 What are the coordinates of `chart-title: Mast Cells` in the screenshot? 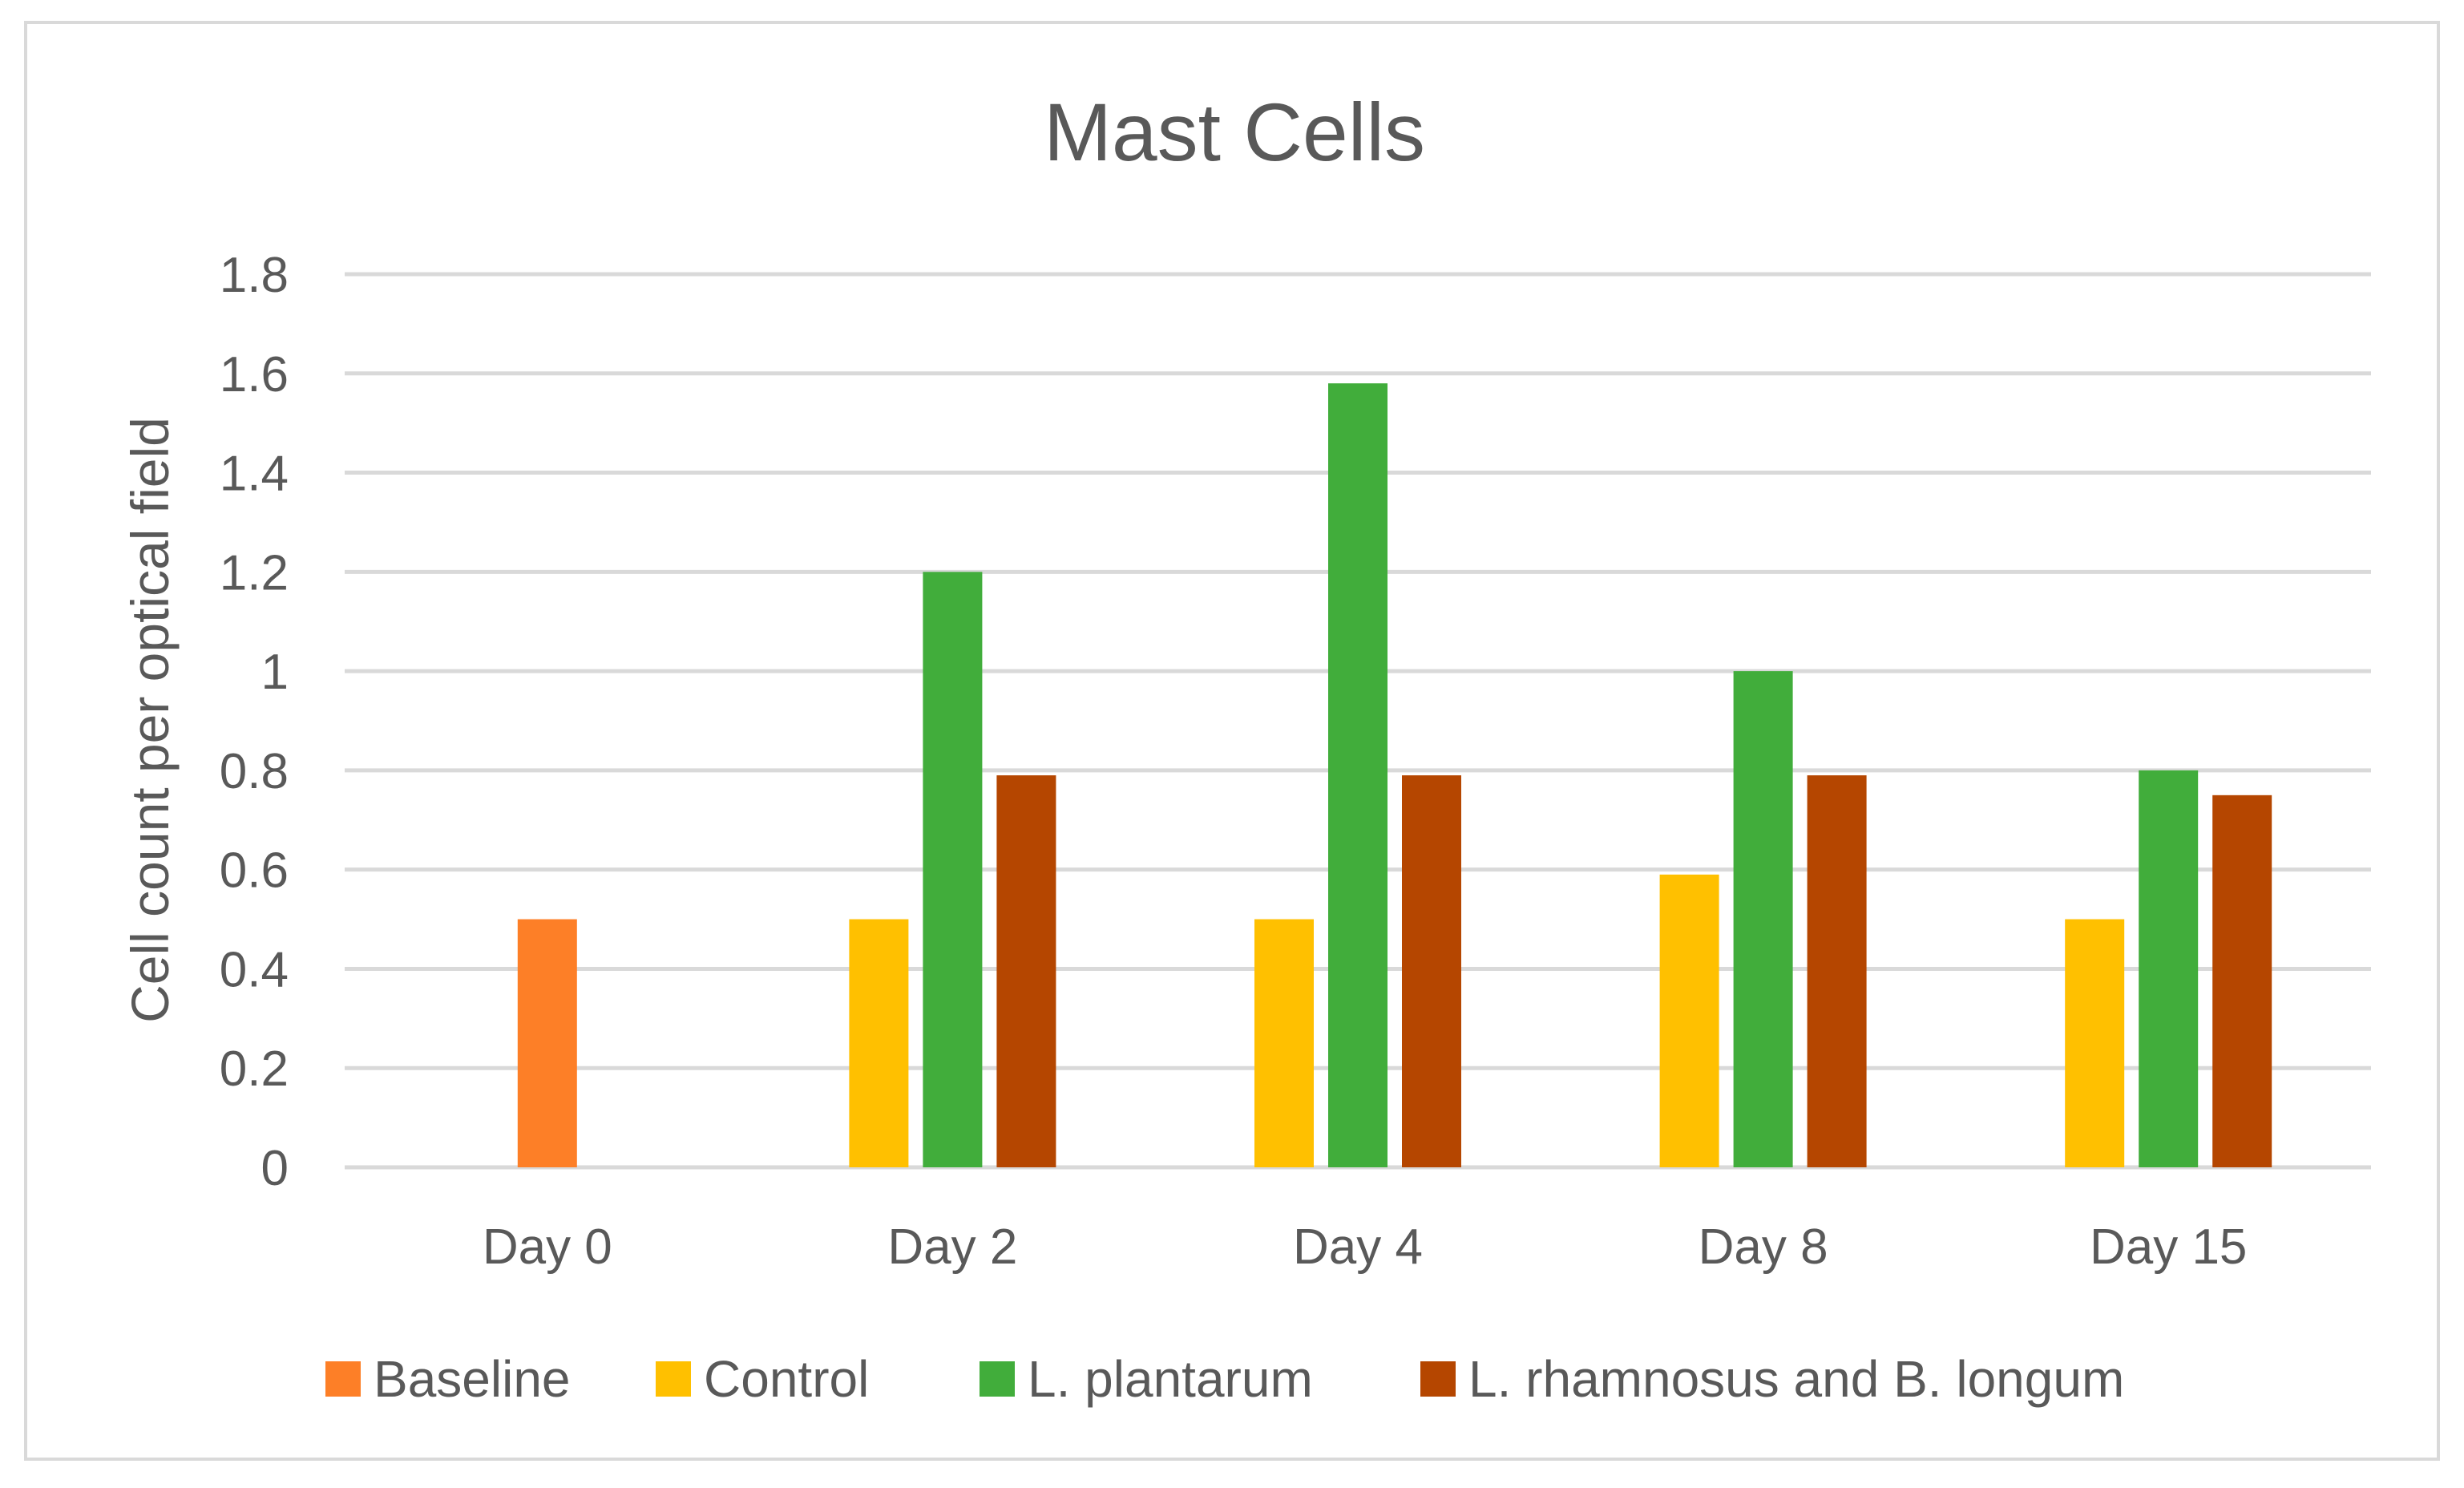 It's located at (1235, 132).